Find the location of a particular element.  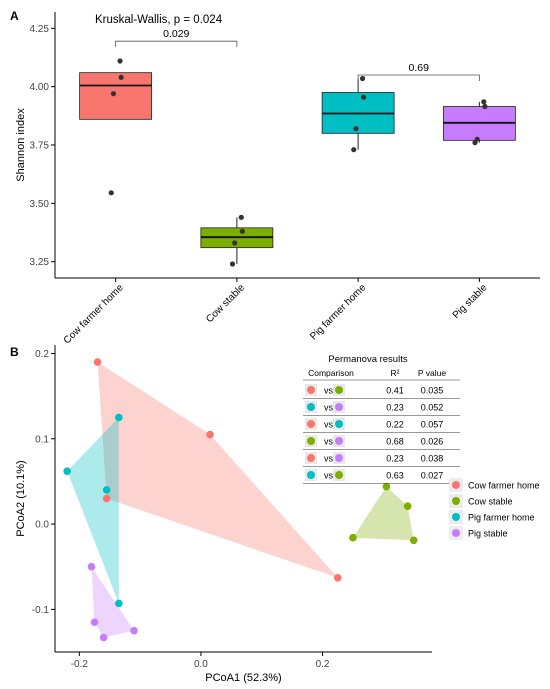

permanova-r2: 0.41 is located at coordinates (395, 391).